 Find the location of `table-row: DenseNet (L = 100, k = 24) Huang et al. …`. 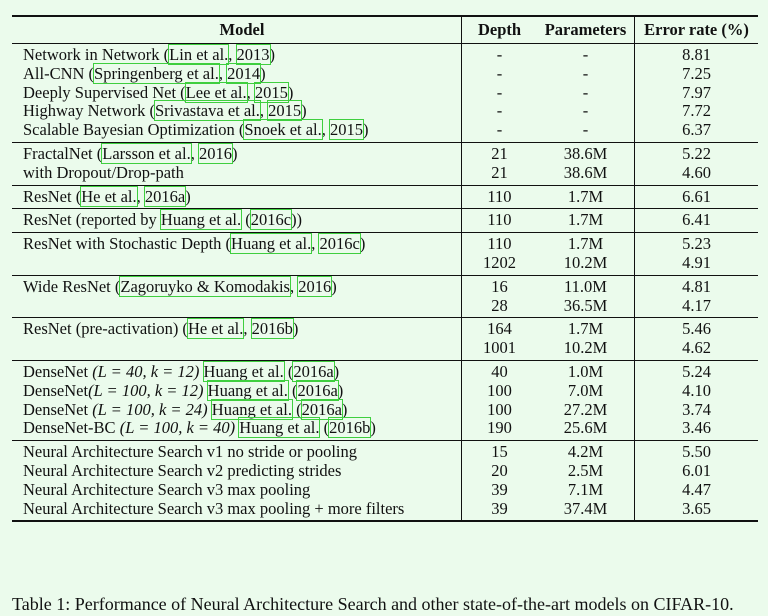

table-row: DenseNet (L = 100, k = 24) Huang et al. … is located at coordinates (385, 409).